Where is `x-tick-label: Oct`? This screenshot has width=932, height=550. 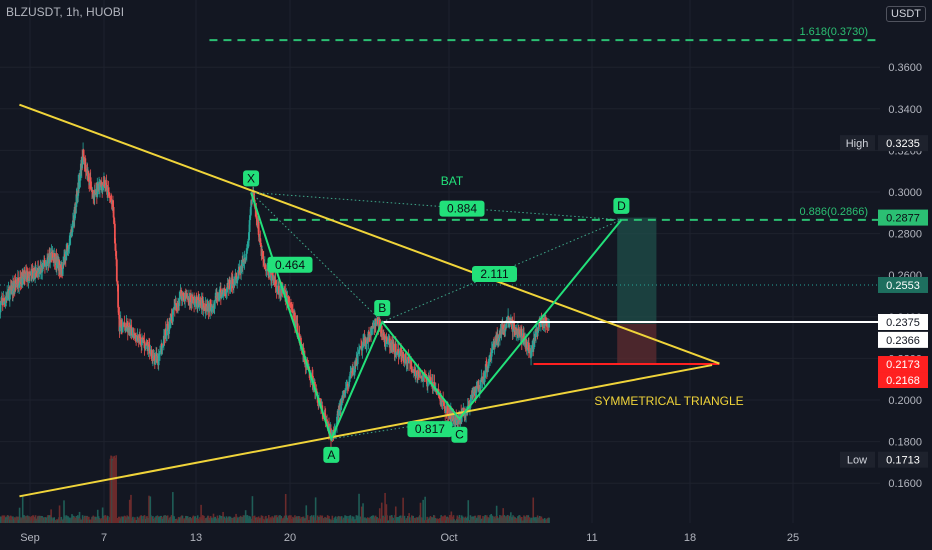 x-tick-label: Oct is located at coordinates (448, 538).